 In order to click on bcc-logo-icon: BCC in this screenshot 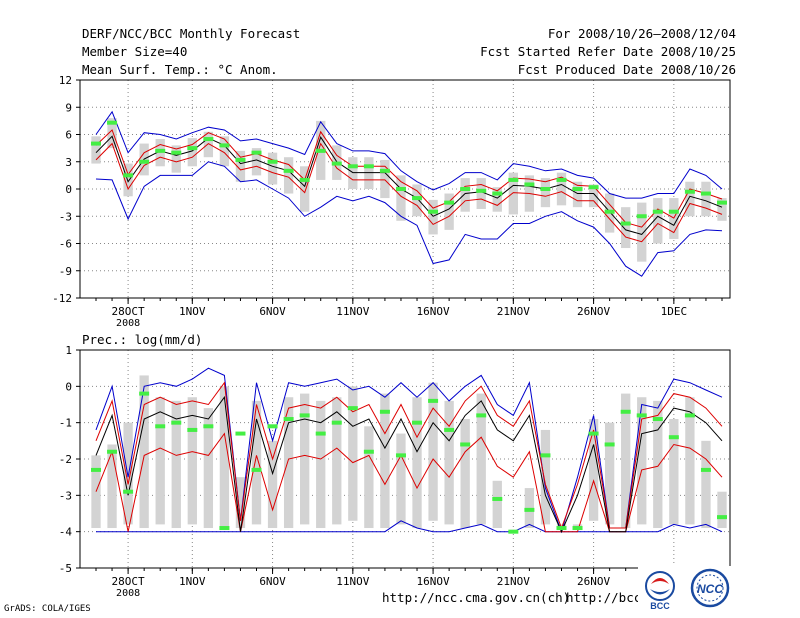, I will do `click(660, 591)`.